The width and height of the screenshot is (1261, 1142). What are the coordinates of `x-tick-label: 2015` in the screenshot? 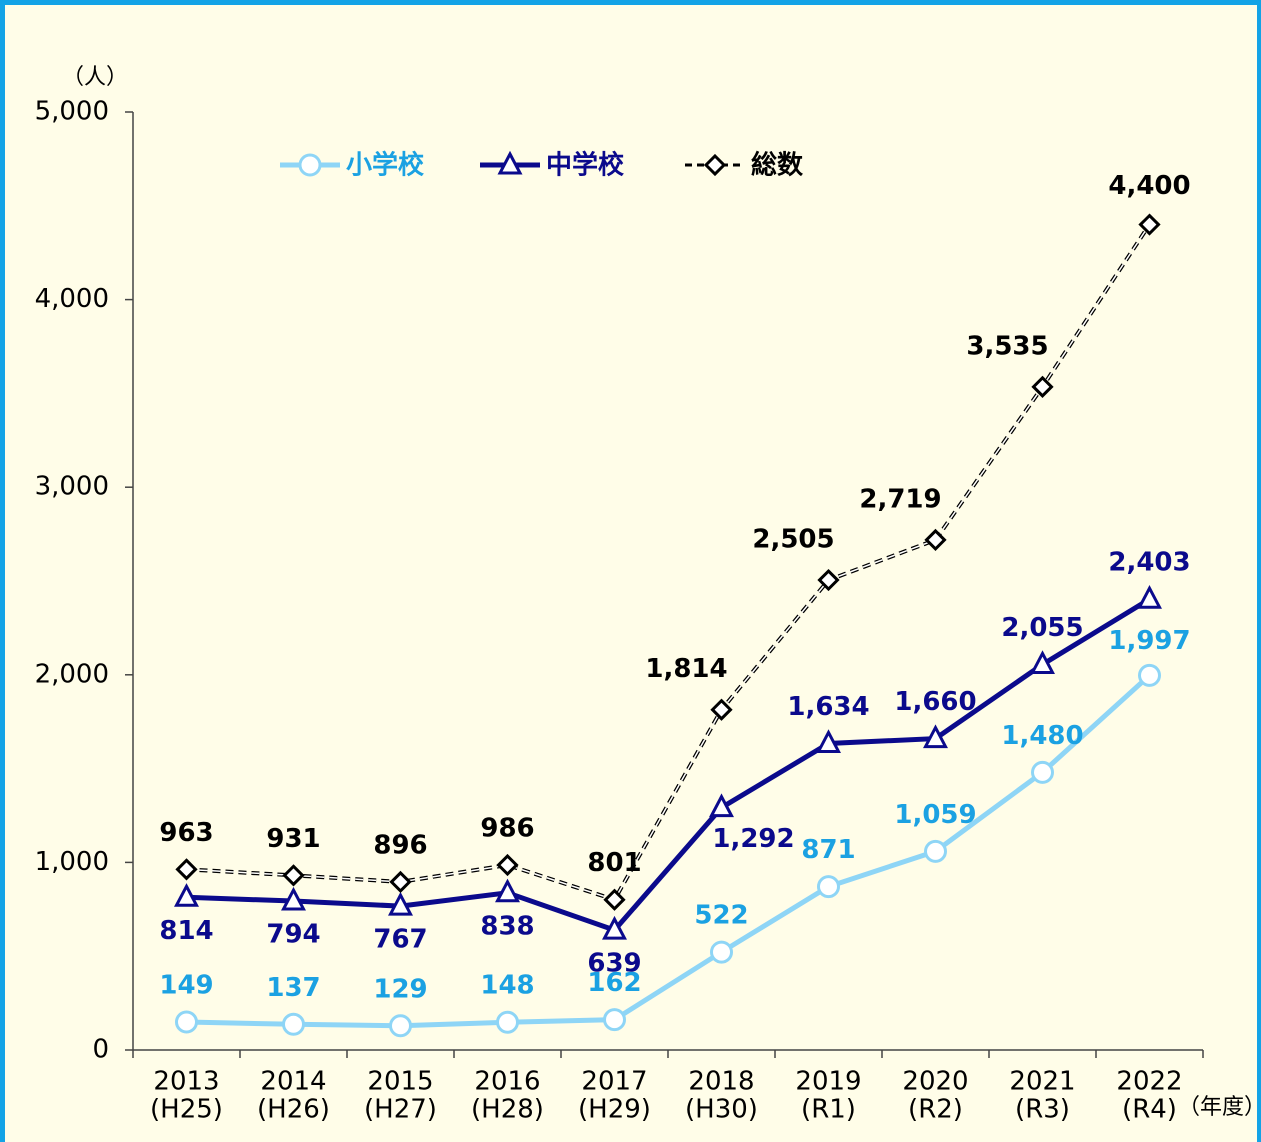 It's located at (400, 1082).